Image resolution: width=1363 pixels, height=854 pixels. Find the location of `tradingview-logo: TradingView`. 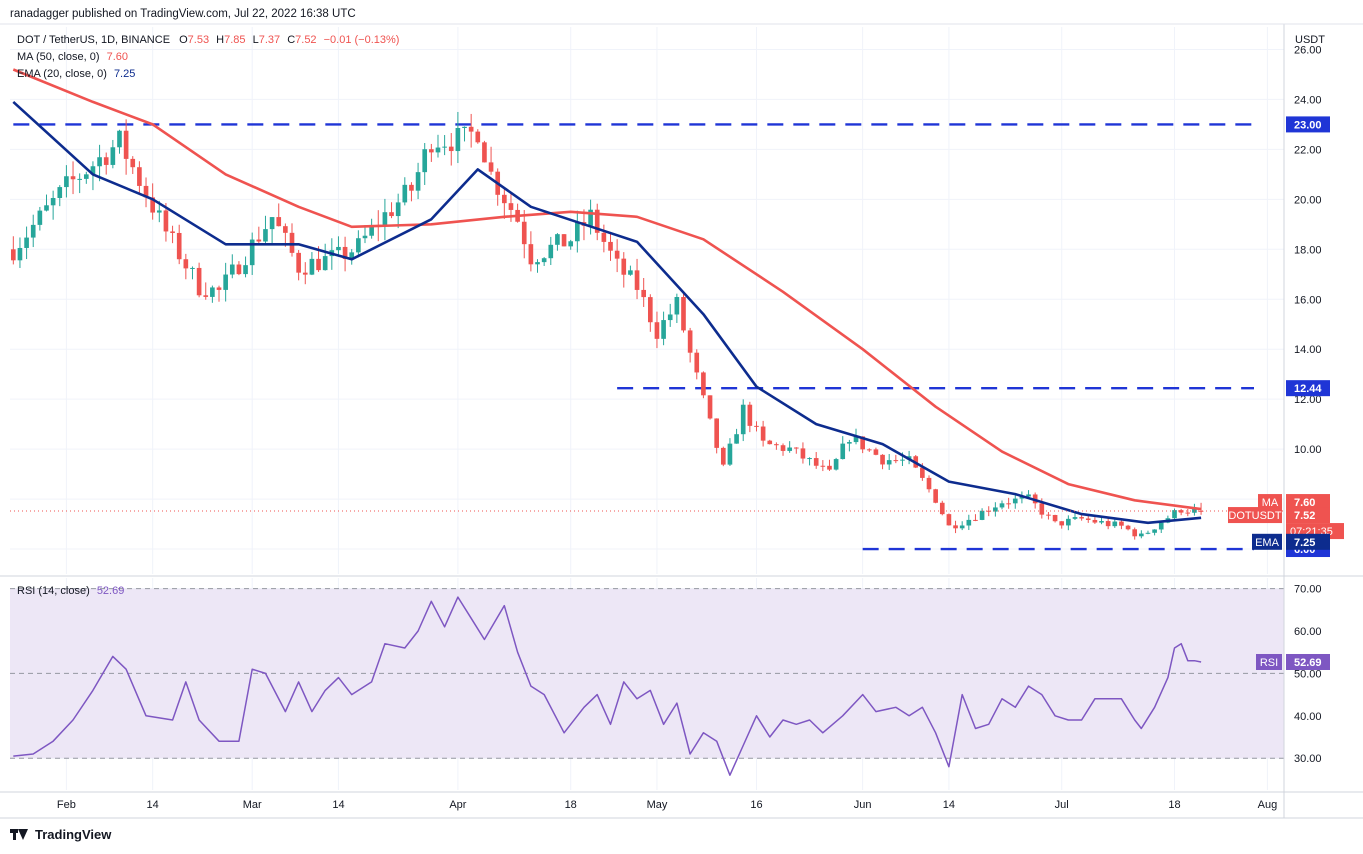

tradingview-logo: TradingView is located at coordinates (60, 834).